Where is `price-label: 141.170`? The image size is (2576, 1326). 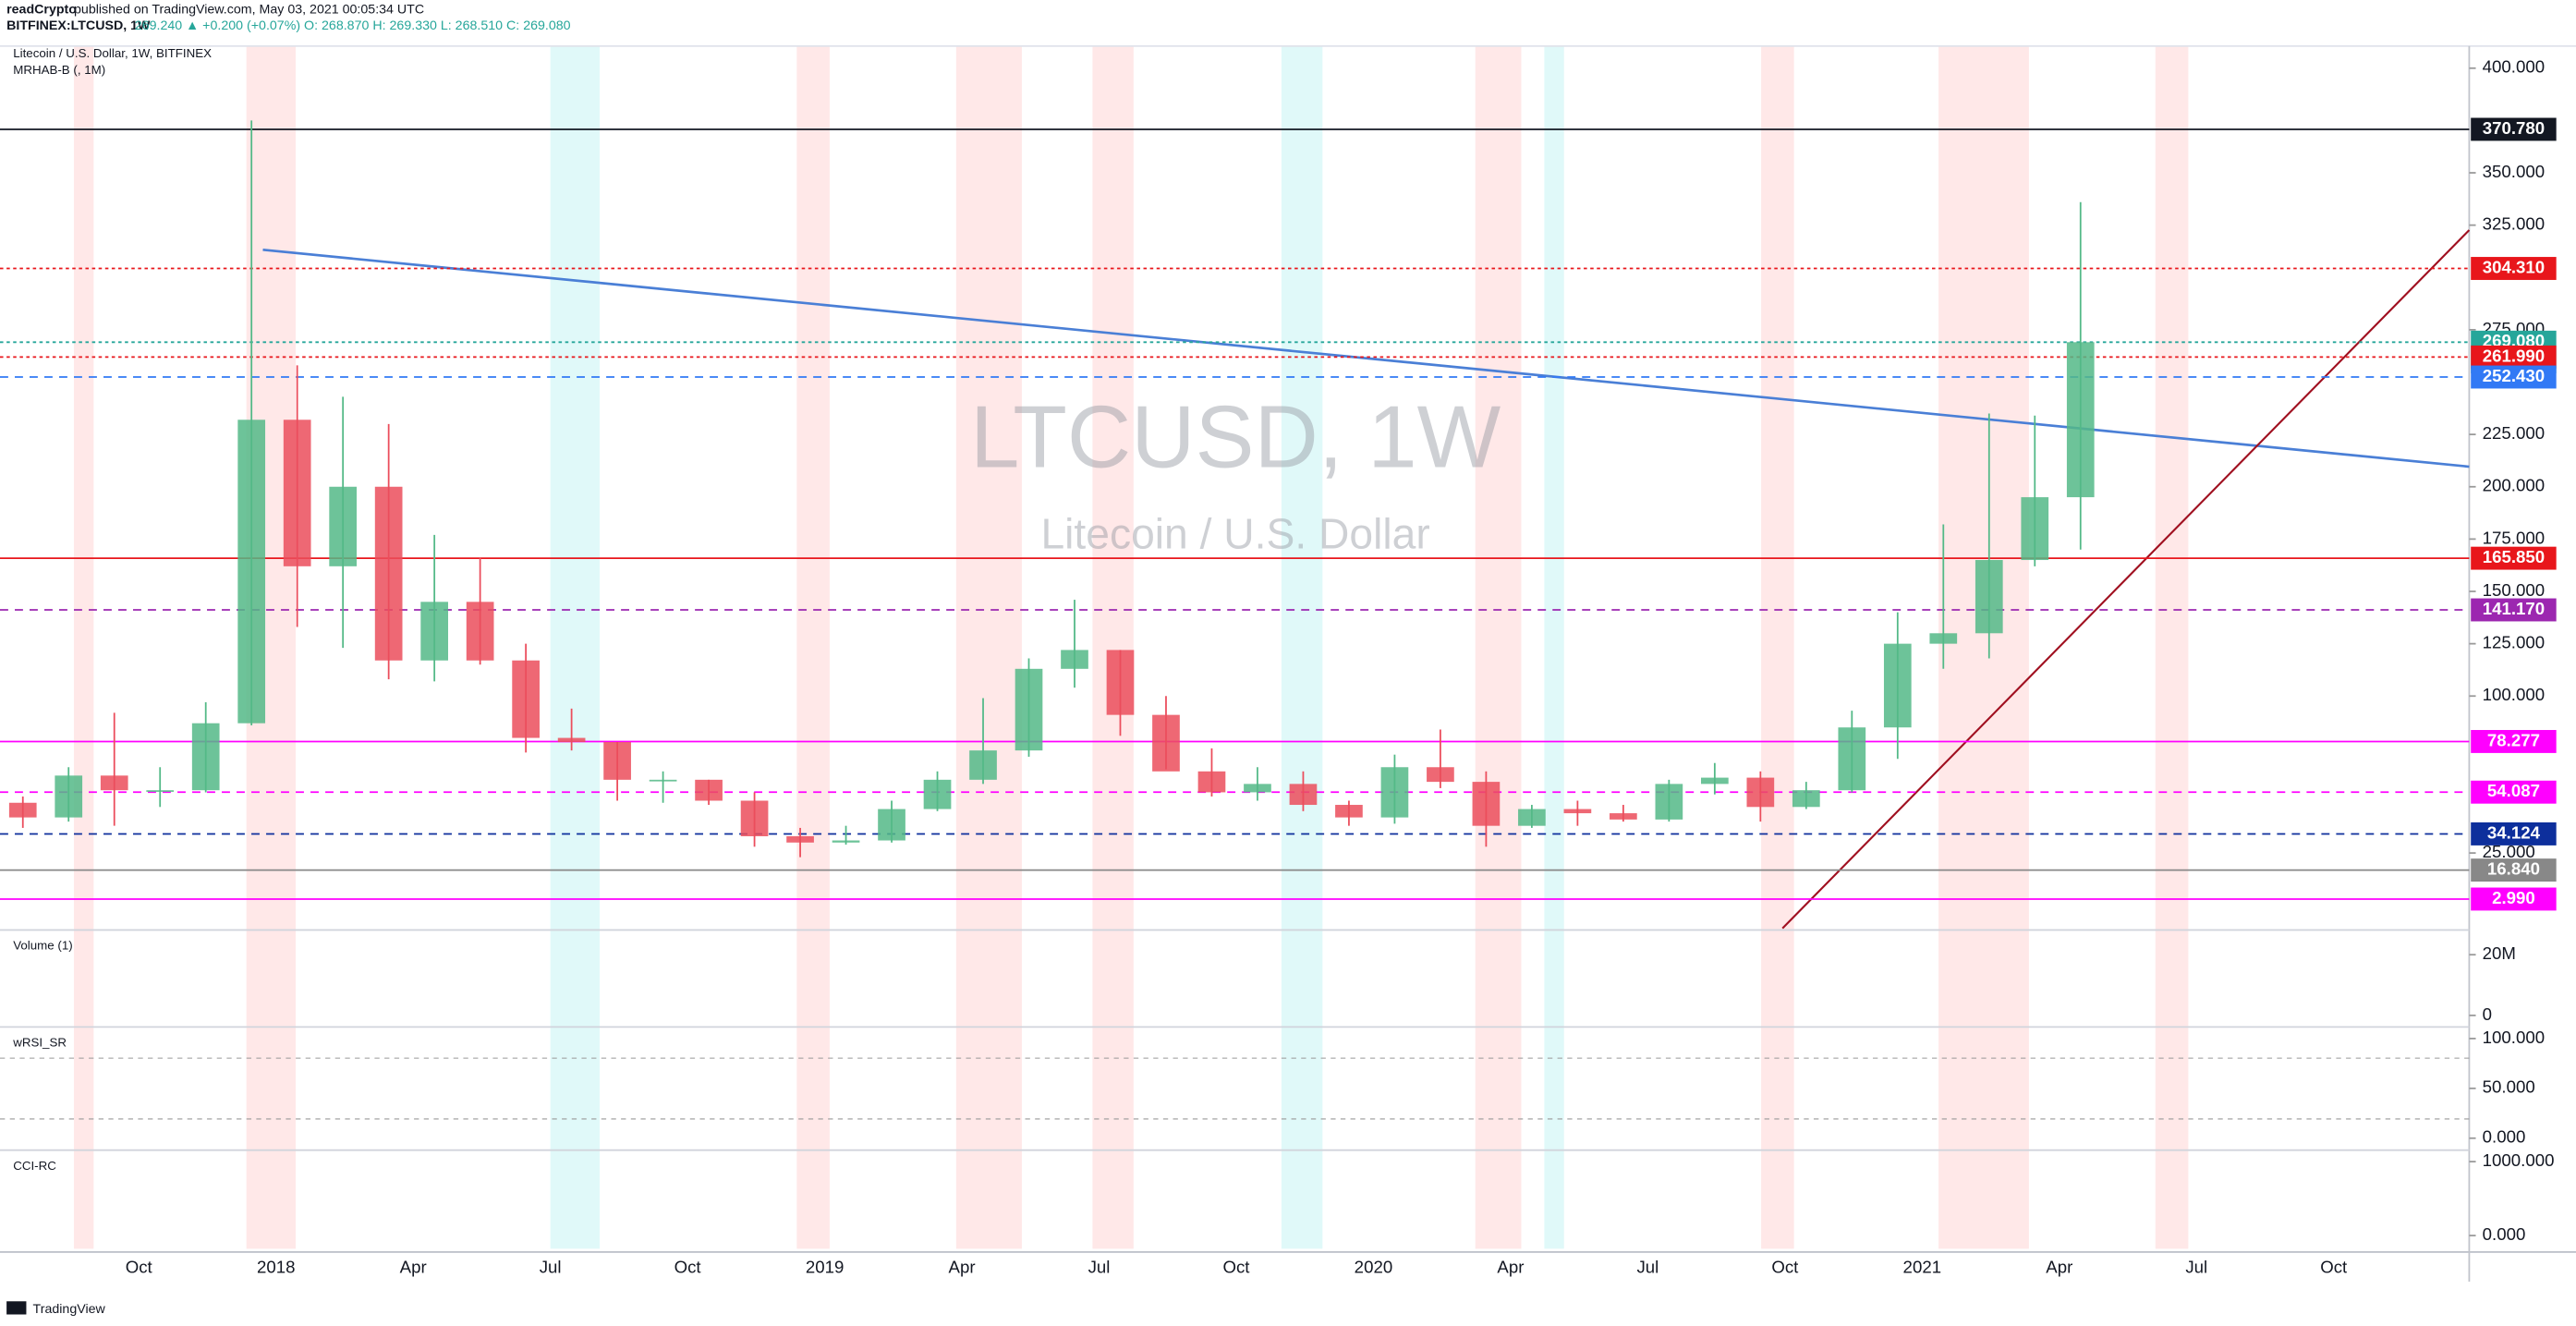 price-label: 141.170 is located at coordinates (2514, 608).